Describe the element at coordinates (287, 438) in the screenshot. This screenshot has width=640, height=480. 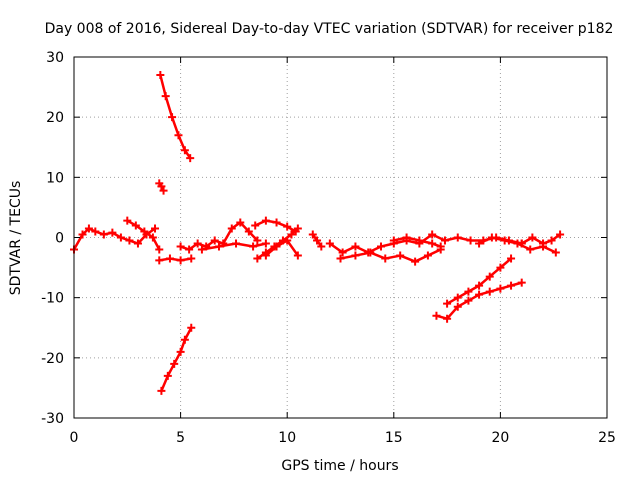
I see `x-tick-label: 10` at that location.